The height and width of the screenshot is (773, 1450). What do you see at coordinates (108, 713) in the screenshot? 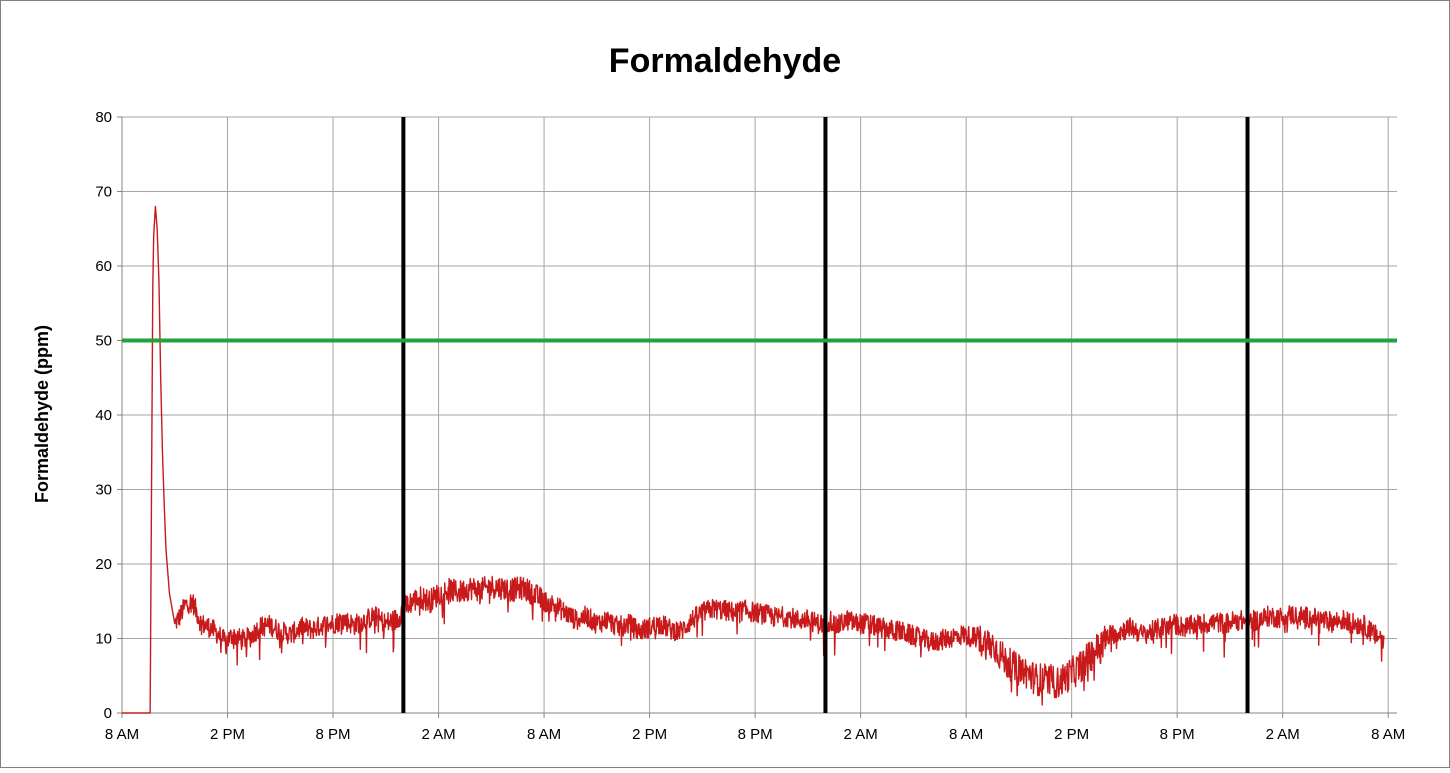
I see `y-tick-label: 0` at bounding box center [108, 713].